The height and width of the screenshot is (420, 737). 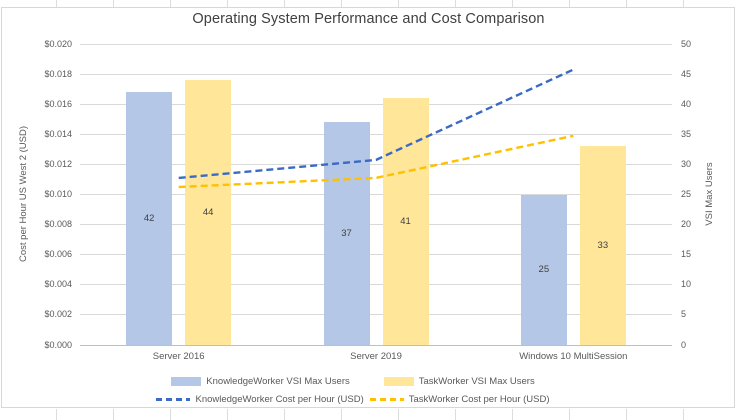 What do you see at coordinates (58, 314) in the screenshot?
I see `left-axis-tick: $0.002` at bounding box center [58, 314].